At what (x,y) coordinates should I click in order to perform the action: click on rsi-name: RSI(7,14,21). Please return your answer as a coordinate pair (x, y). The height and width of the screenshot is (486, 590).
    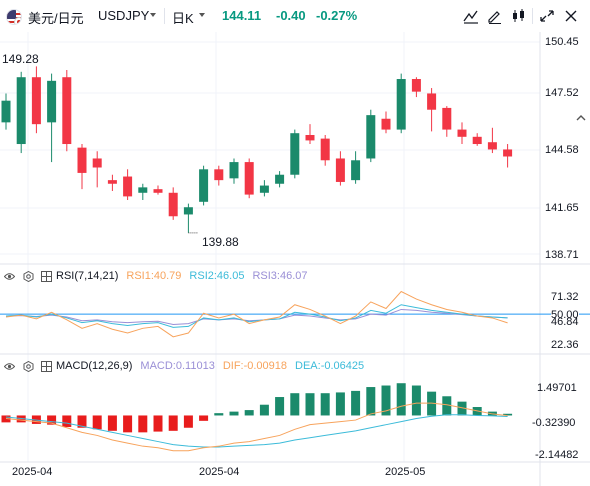
    Looking at the image, I should click on (87, 276).